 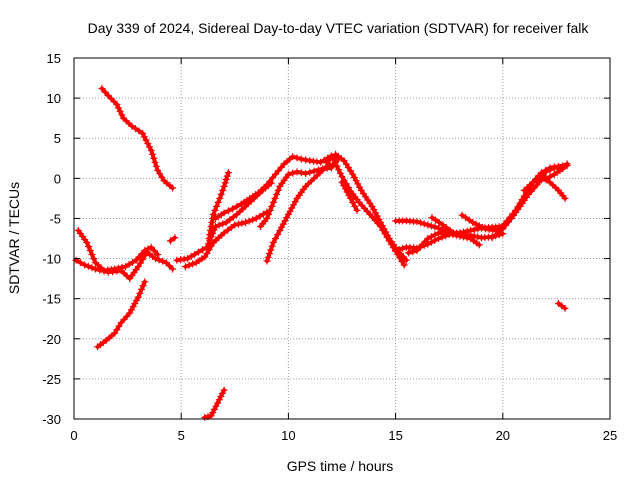 What do you see at coordinates (51, 299) in the screenshot?
I see `y-tick-label: -15` at bounding box center [51, 299].